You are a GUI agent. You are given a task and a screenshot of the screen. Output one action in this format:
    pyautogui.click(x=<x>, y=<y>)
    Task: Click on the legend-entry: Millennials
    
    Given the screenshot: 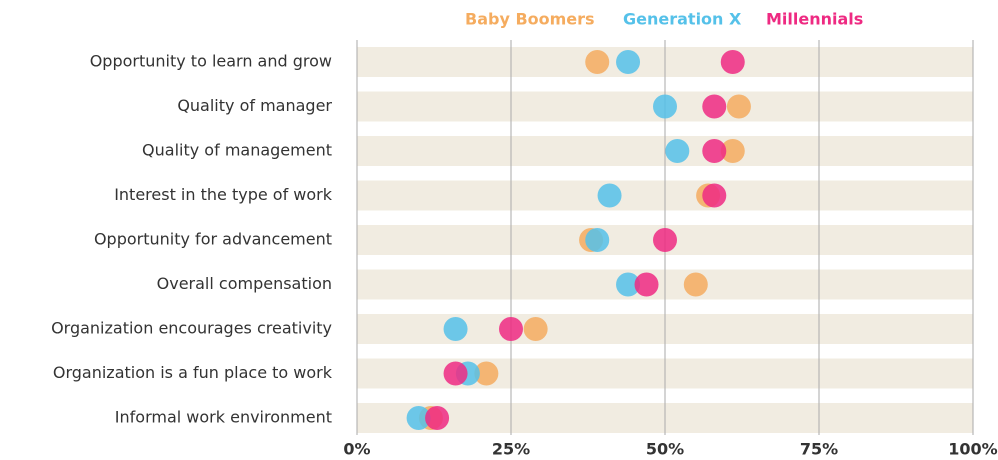 What is the action you would take?
    pyautogui.click(x=814, y=19)
    